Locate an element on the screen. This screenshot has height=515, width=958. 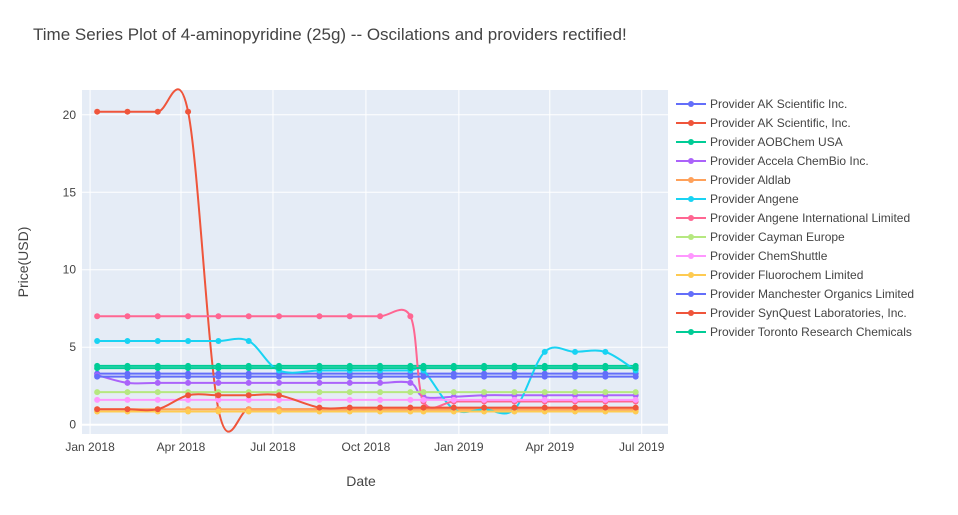
legend-item: Provider AOBChem USA is located at coordinates (759, 142).